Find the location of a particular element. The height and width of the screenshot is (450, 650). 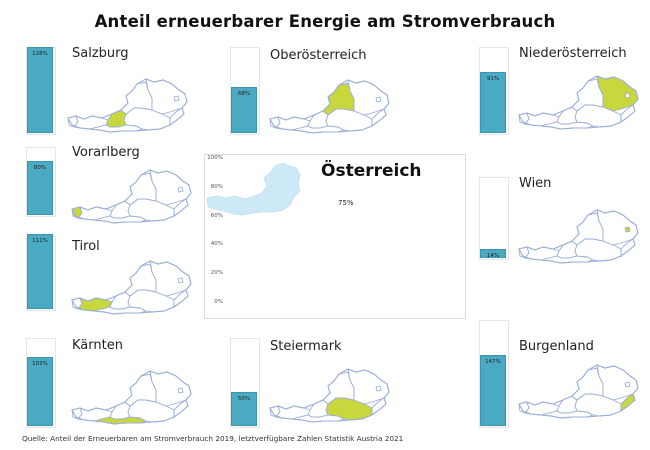

region-name-burgenland: Burgenland is located at coordinates (556, 346).